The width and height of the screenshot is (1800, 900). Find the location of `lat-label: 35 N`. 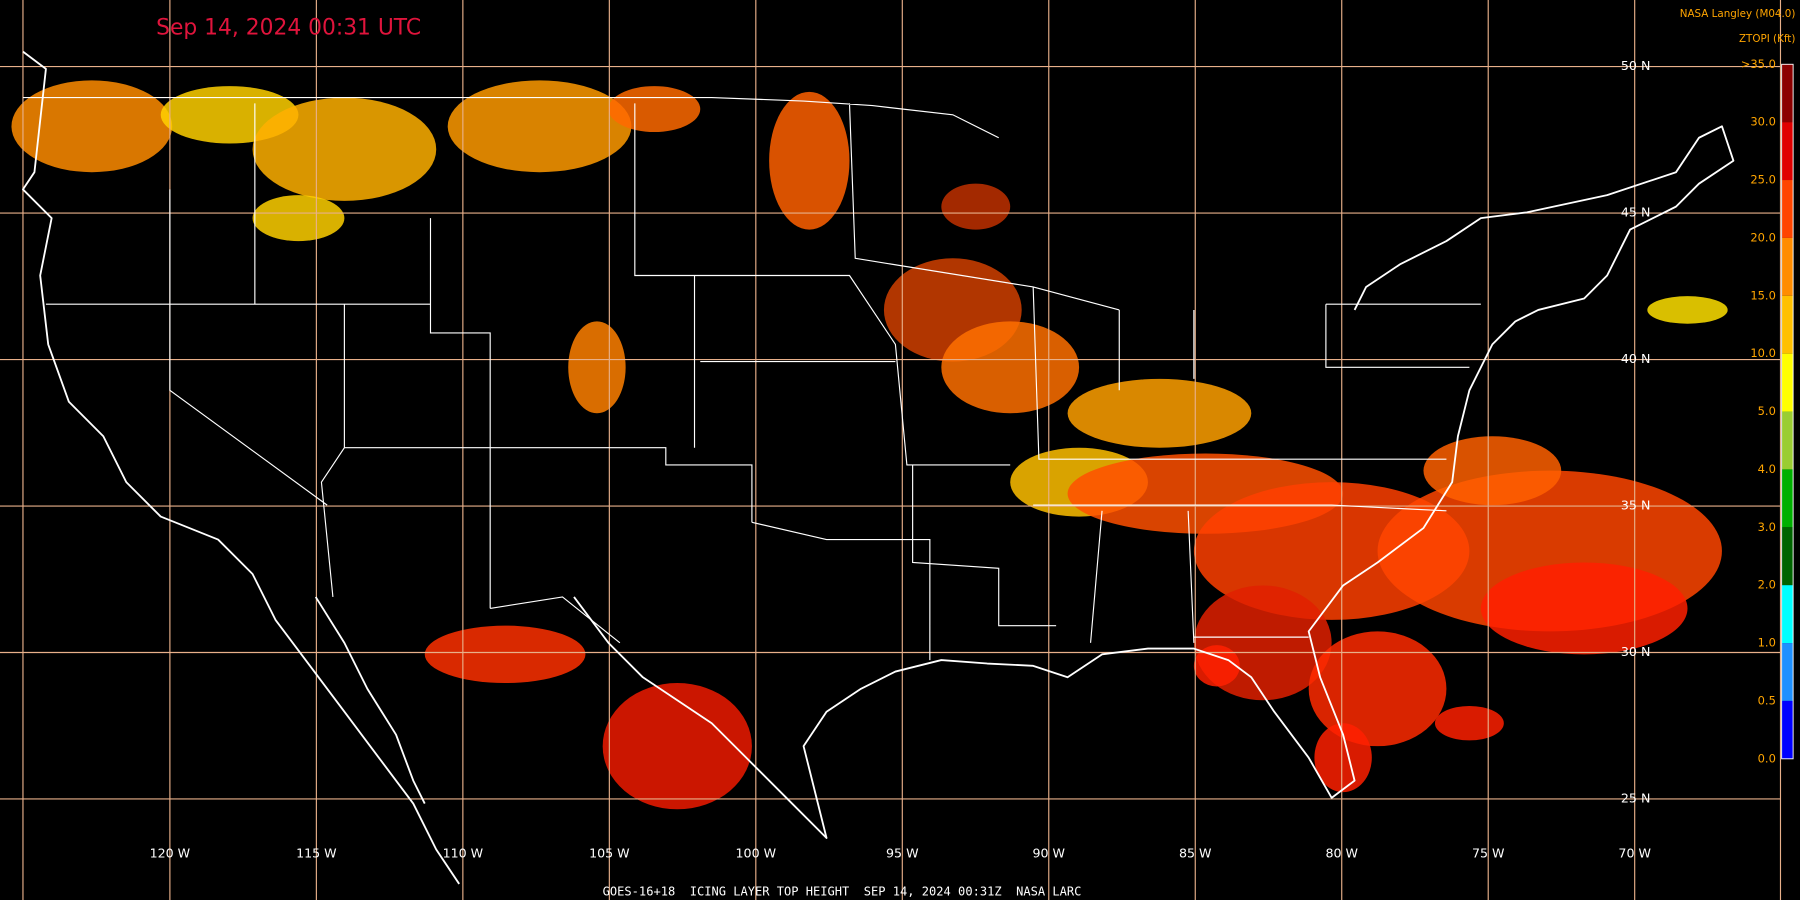

lat-label: 35 N is located at coordinates (1636, 505).